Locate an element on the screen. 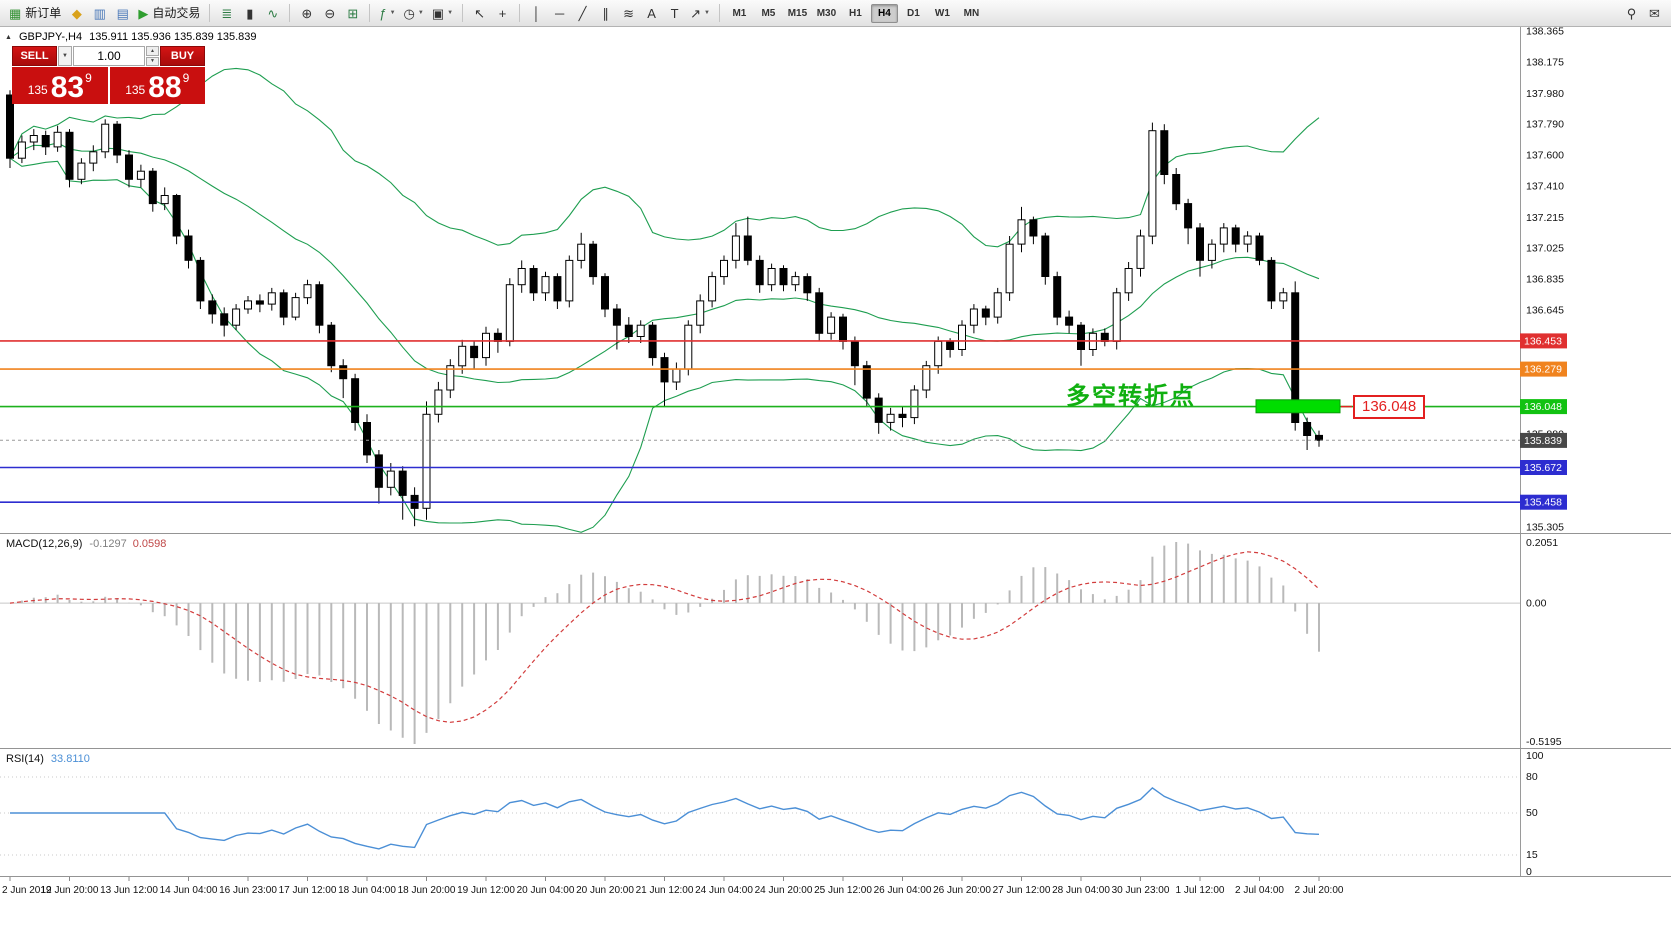  highlight-rectangle is located at coordinates (1298, 406).